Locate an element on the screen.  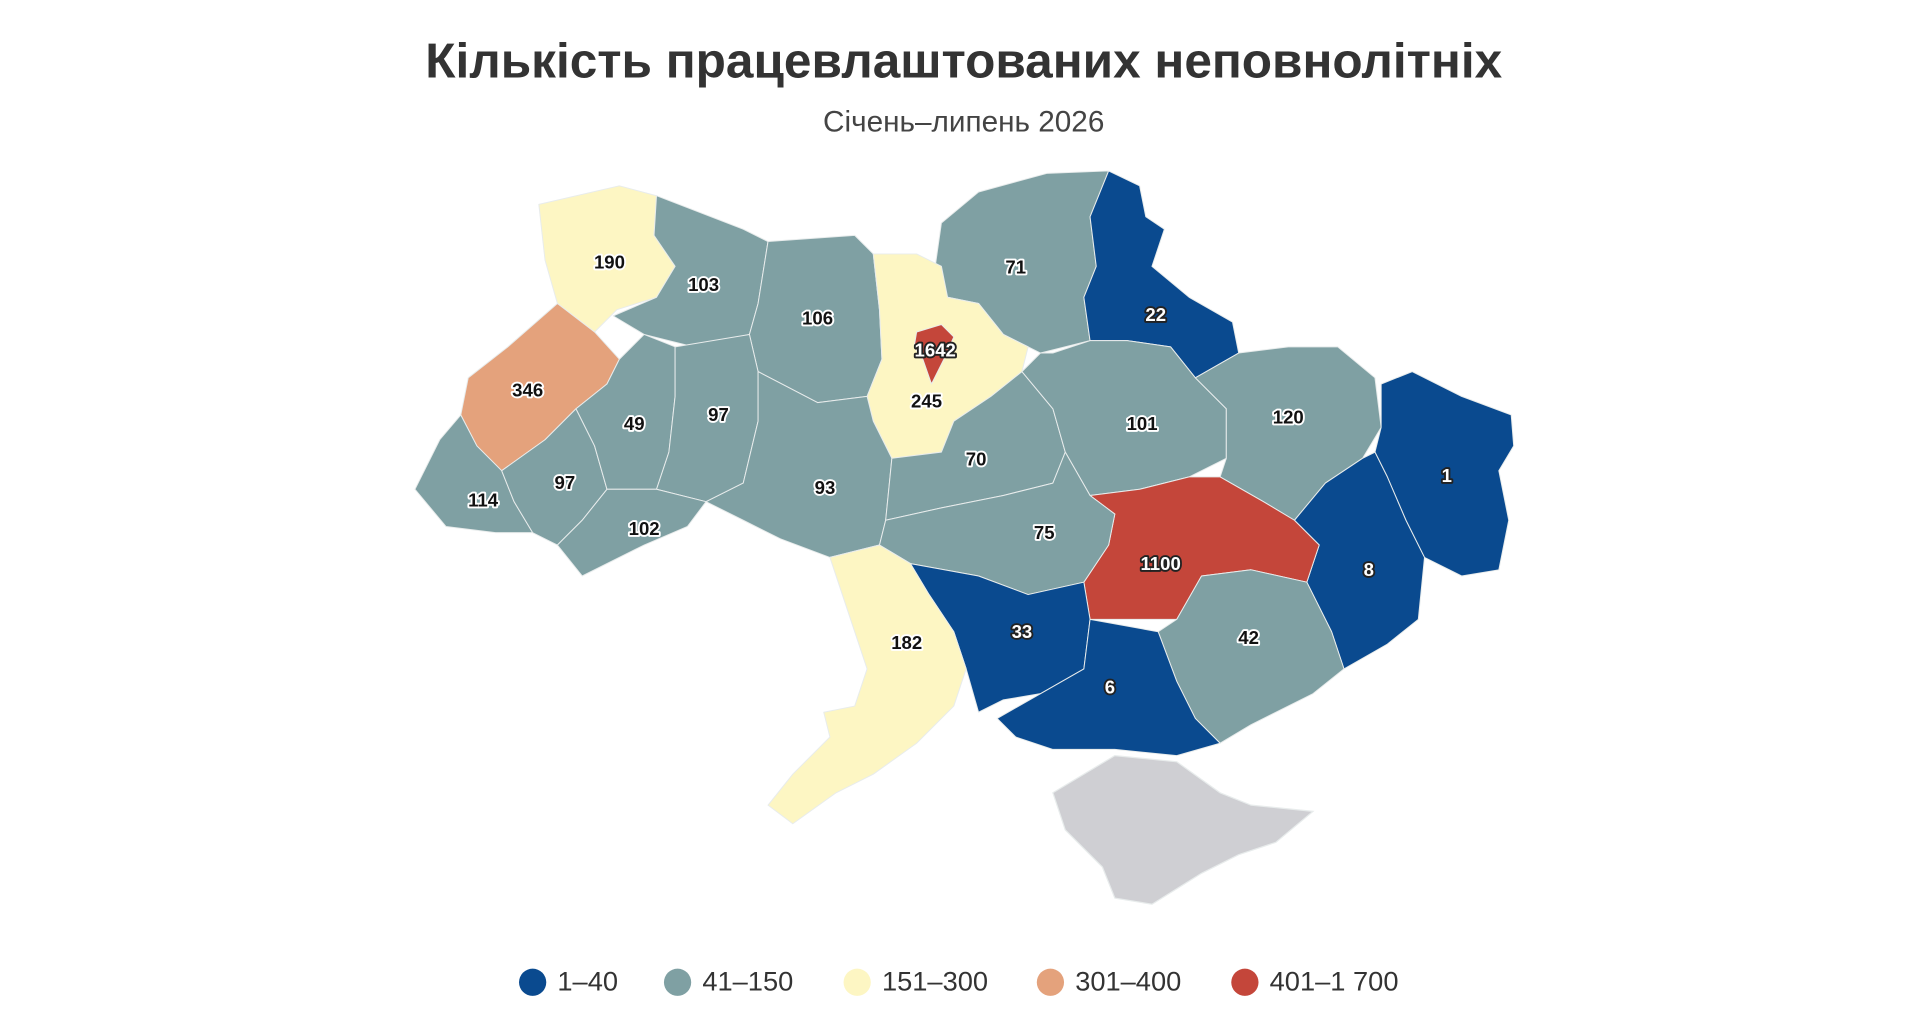
region-value-label: 346 is located at coordinates (527, 389).